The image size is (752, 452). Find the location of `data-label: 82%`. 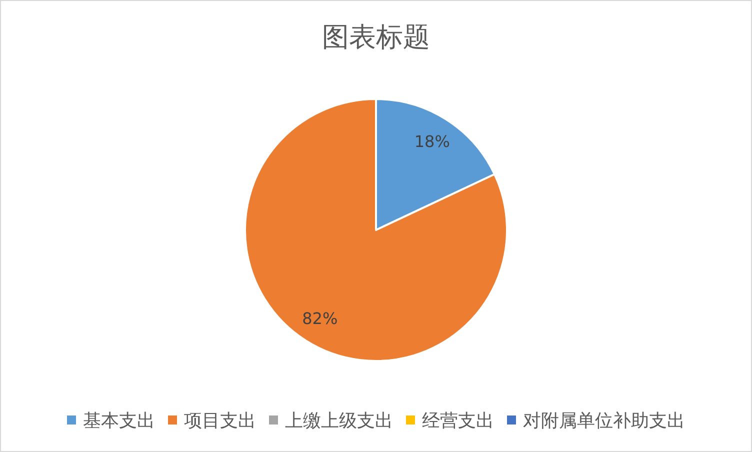

data-label: 82% is located at coordinates (320, 318).